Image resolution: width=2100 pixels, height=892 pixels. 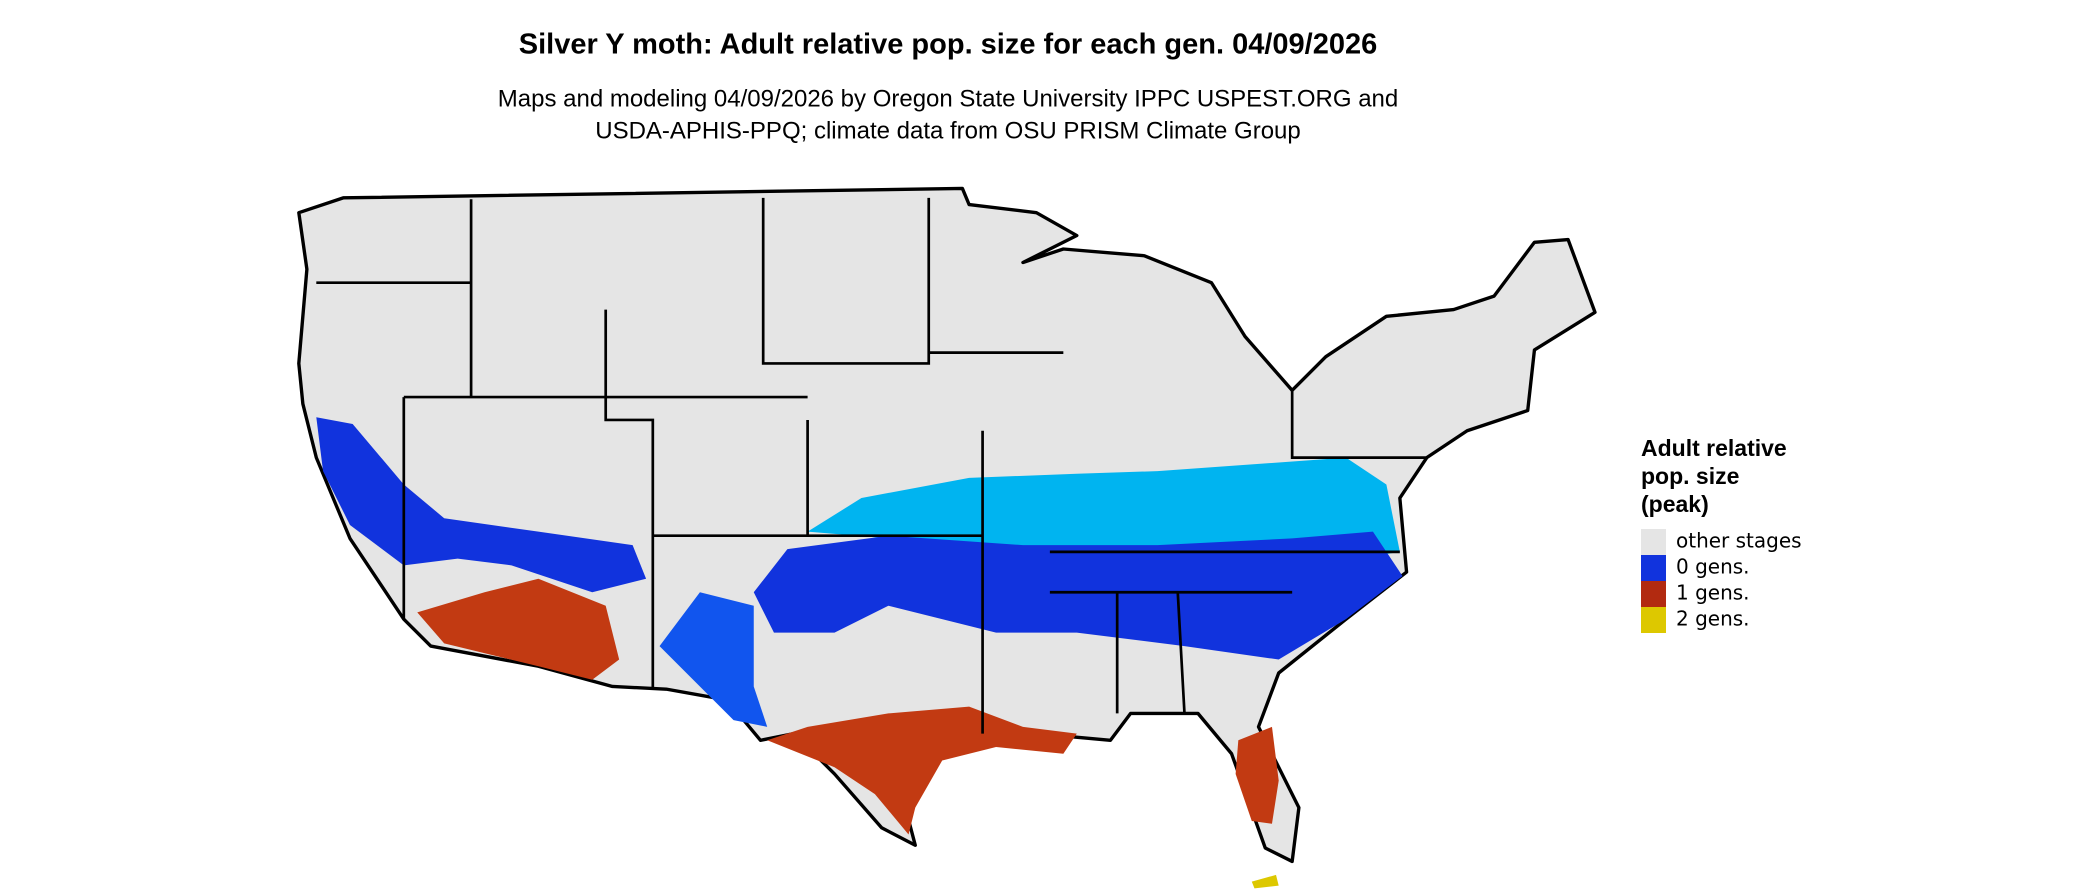 I want to click on pop-red-fl, so click(x=1257, y=775).